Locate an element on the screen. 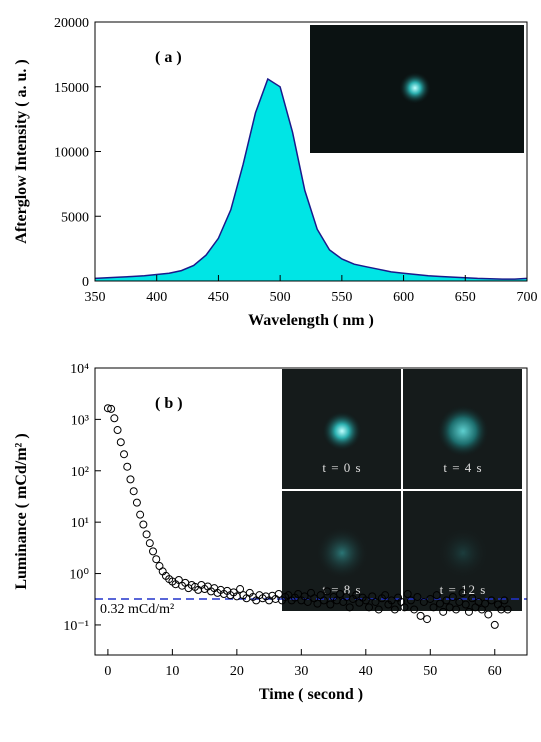 The height and width of the screenshot is (742, 541). panel-label: ( a ) is located at coordinates (168, 57).